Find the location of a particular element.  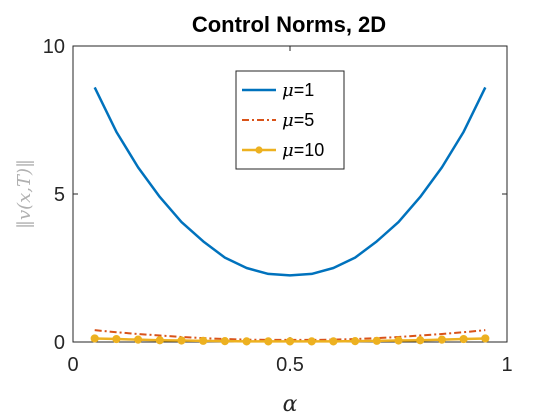

legend-value: =5 is located at coordinates (304, 120).